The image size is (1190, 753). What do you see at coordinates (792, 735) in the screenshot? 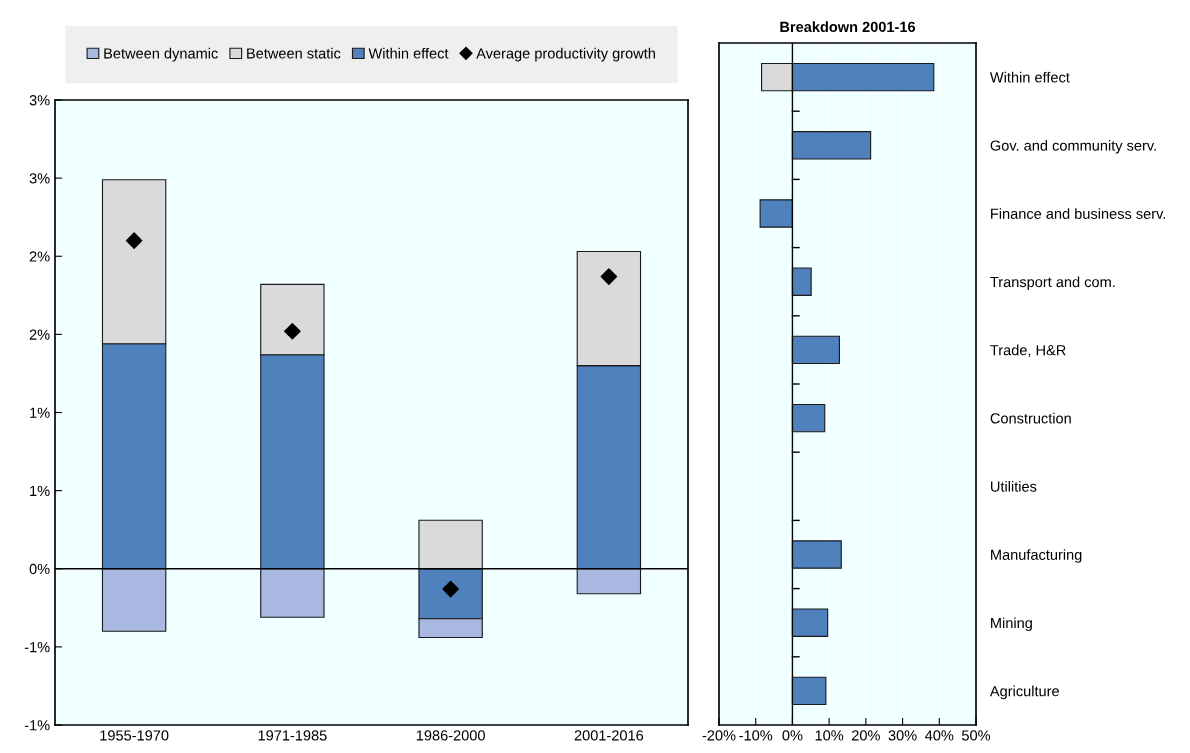
I see `x-tick-label: 0%` at bounding box center [792, 735].